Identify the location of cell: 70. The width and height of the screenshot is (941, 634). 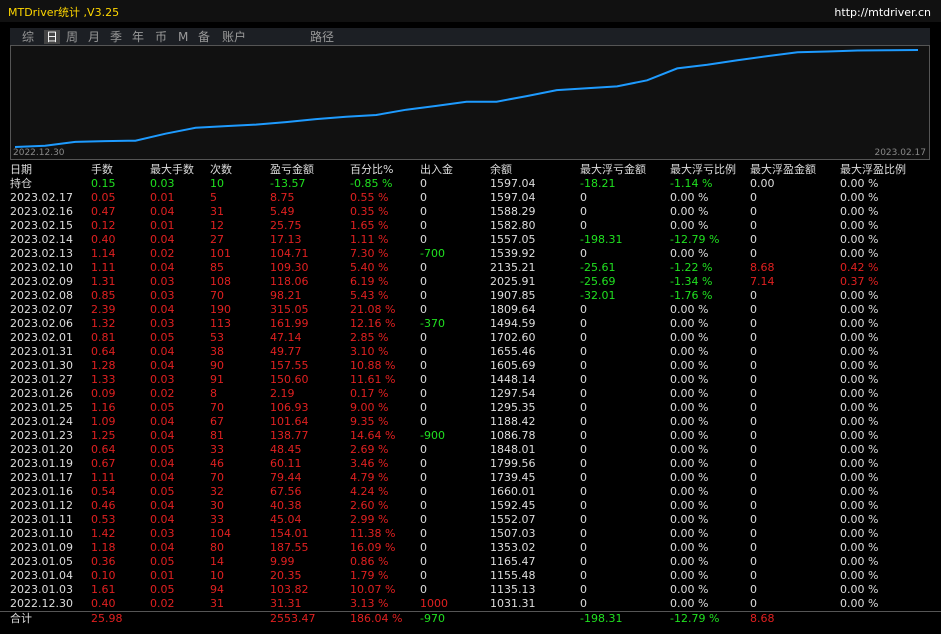
(217, 295).